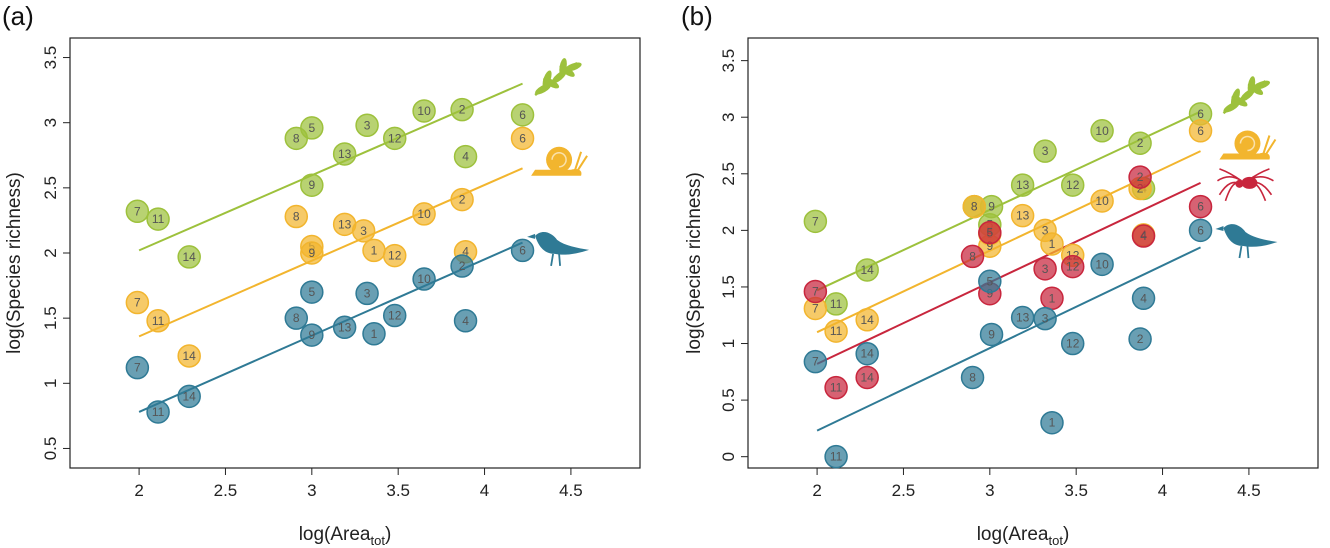  What do you see at coordinates (1008, 339) in the screenshot?
I see `birds-fit-line` at bounding box center [1008, 339].